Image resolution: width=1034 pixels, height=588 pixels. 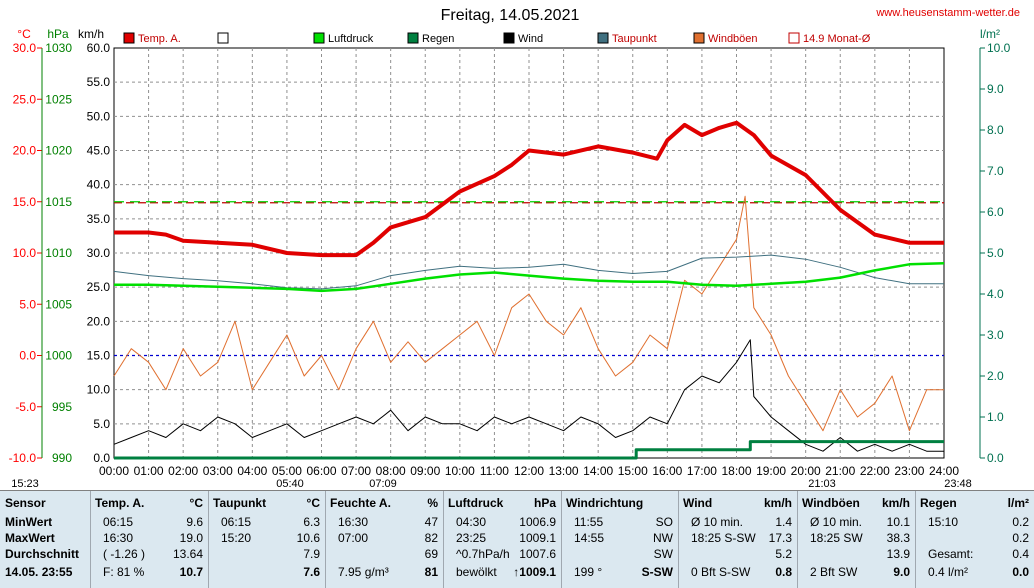 I want to click on panel-header-title: Taupunkt, so click(x=240, y=503).